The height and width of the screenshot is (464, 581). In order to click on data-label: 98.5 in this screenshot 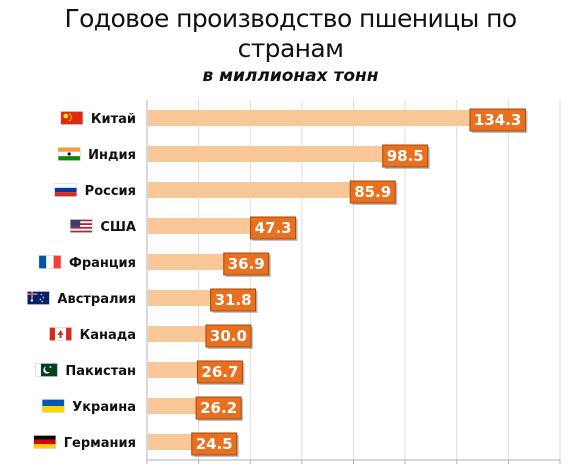, I will do `click(405, 156)`.